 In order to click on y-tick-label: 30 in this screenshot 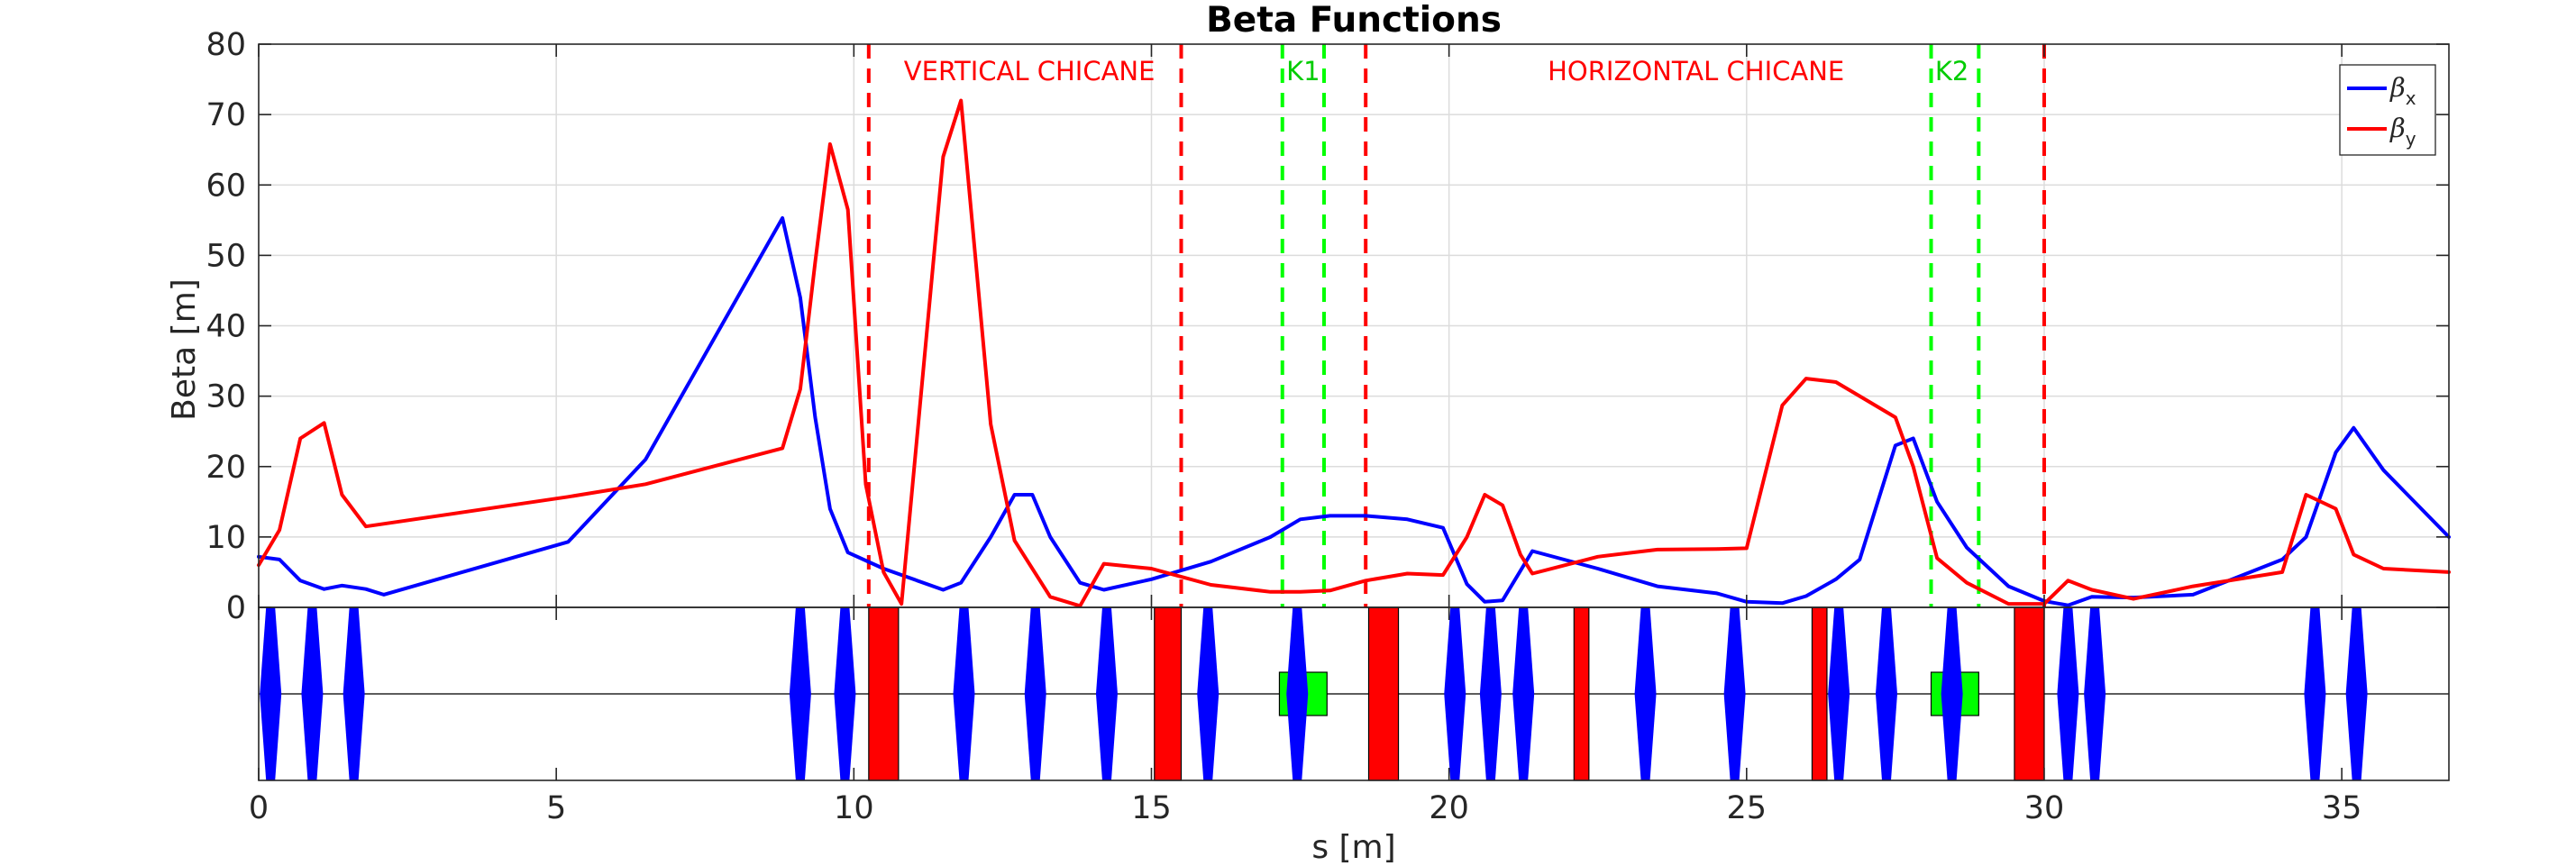, I will do `click(226, 397)`.